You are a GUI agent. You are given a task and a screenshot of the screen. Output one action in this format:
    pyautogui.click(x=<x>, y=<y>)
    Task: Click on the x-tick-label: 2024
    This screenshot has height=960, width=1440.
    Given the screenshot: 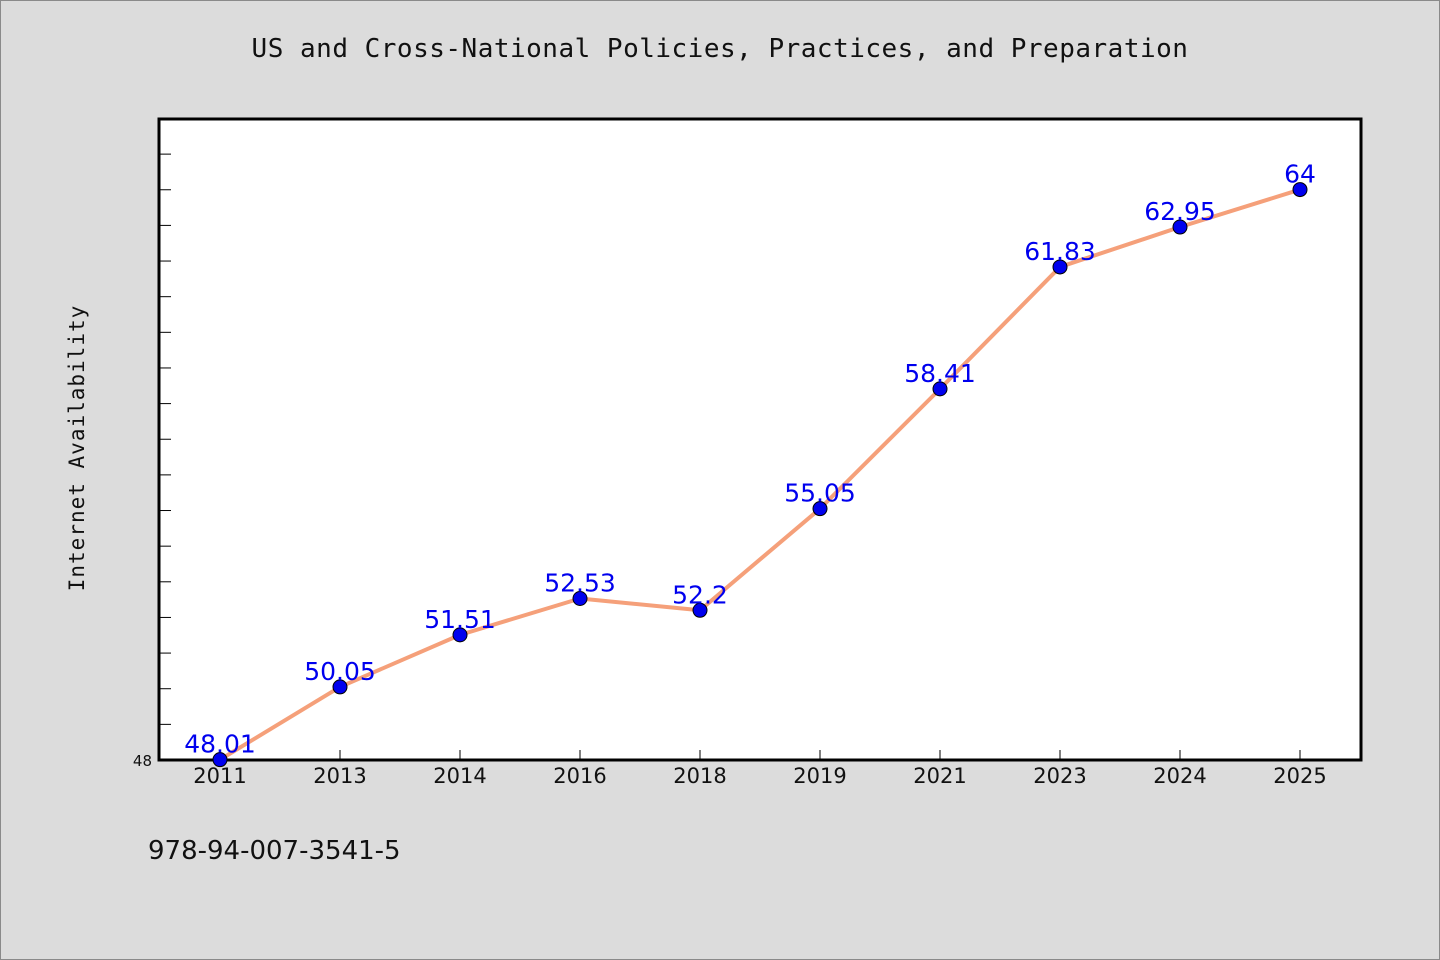 What is the action you would take?
    pyautogui.click(x=1179, y=776)
    